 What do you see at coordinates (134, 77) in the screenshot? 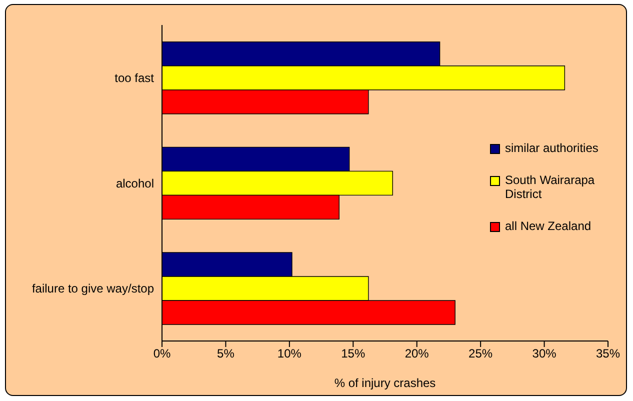
I see `y-tick-label: too fast` at bounding box center [134, 77].